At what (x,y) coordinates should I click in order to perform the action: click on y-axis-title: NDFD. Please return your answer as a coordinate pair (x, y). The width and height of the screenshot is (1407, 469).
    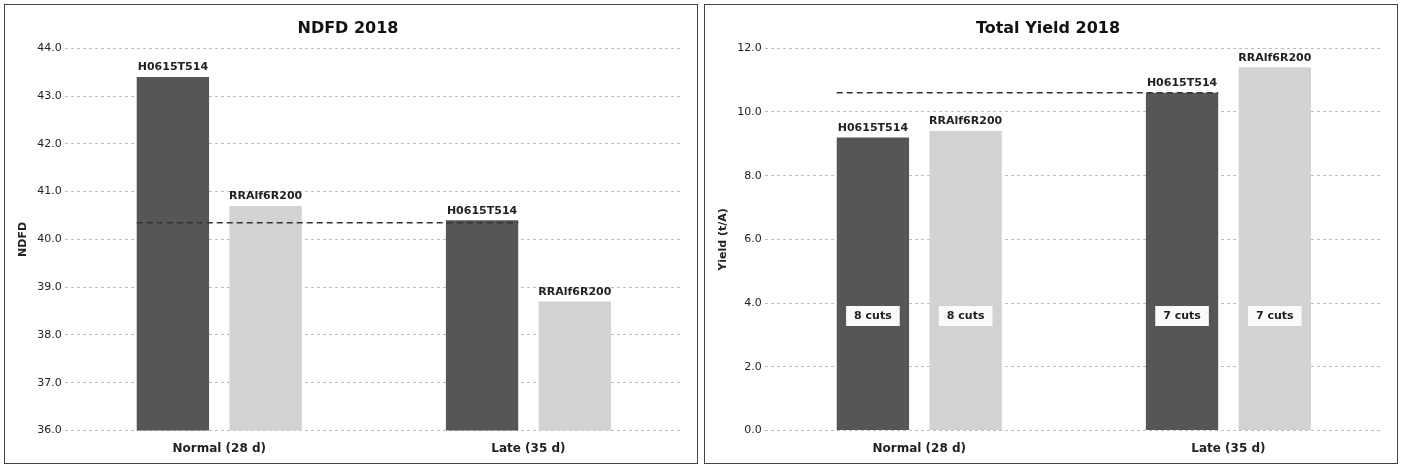
    Looking at the image, I should click on (23, 239).